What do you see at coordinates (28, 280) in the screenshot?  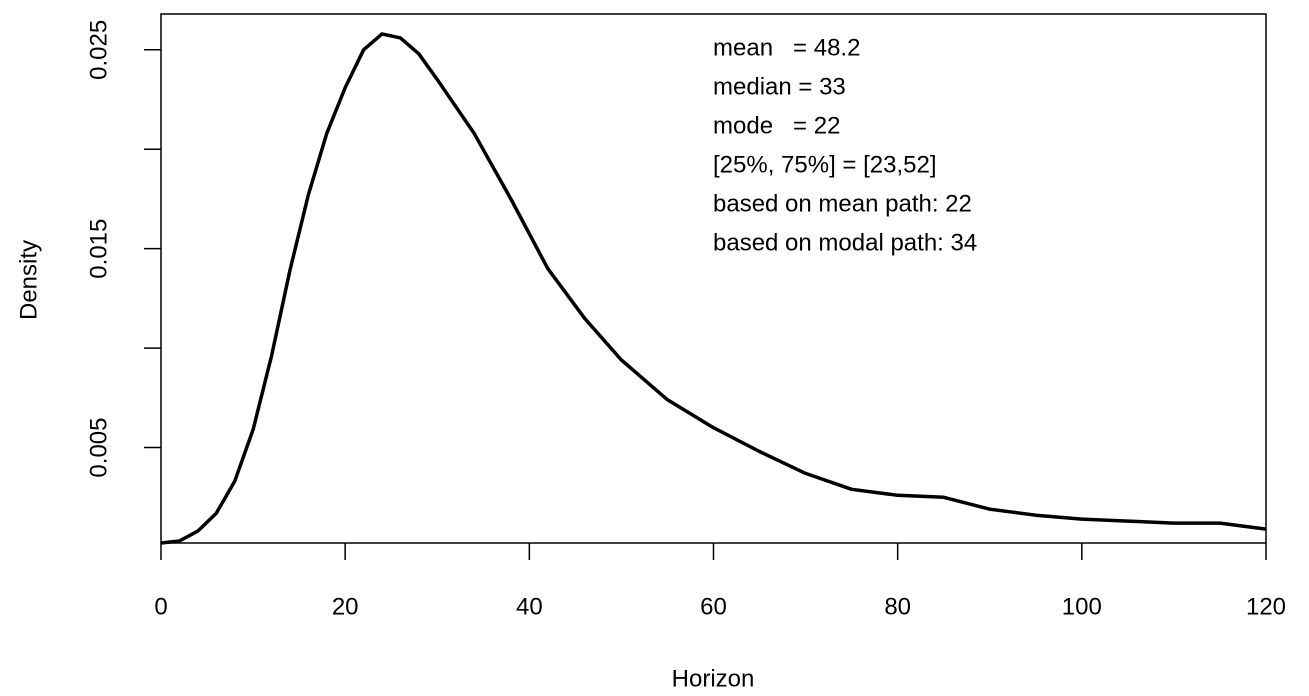 I see `y-axis-label: Density` at bounding box center [28, 280].